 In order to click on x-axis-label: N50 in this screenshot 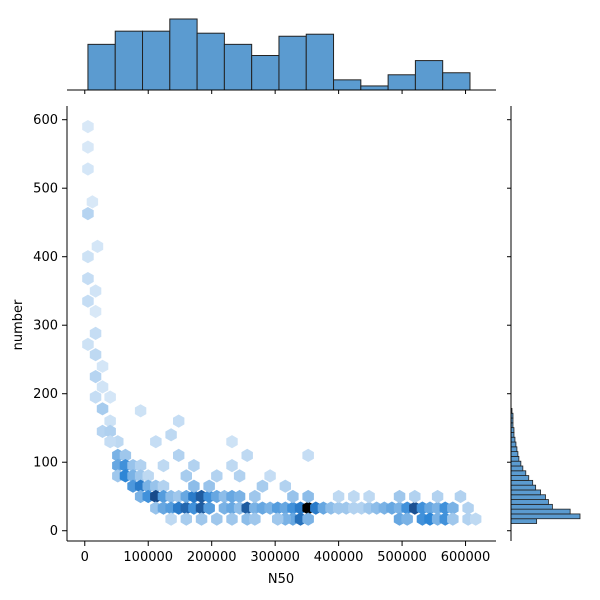, I will do `click(281, 579)`.